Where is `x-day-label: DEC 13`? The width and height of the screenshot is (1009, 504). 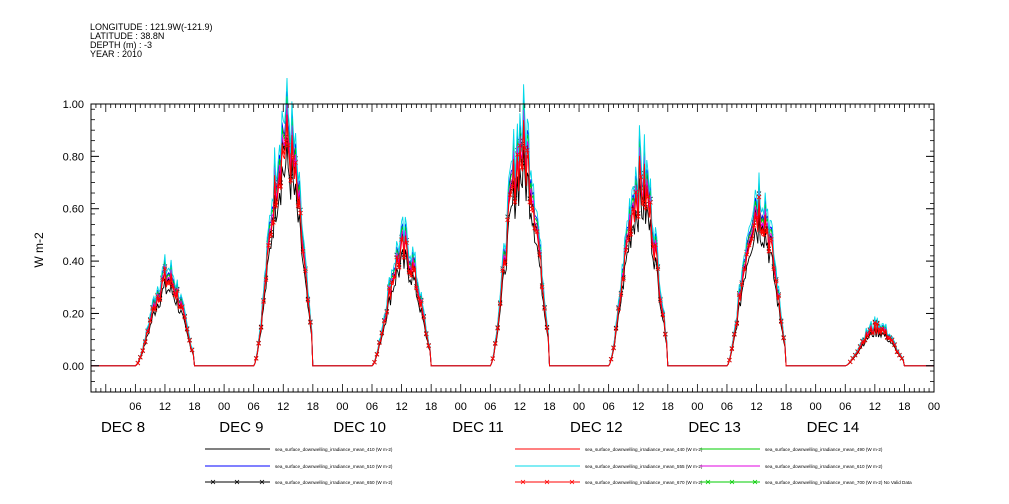
x-day-label: DEC 13 is located at coordinates (714, 427).